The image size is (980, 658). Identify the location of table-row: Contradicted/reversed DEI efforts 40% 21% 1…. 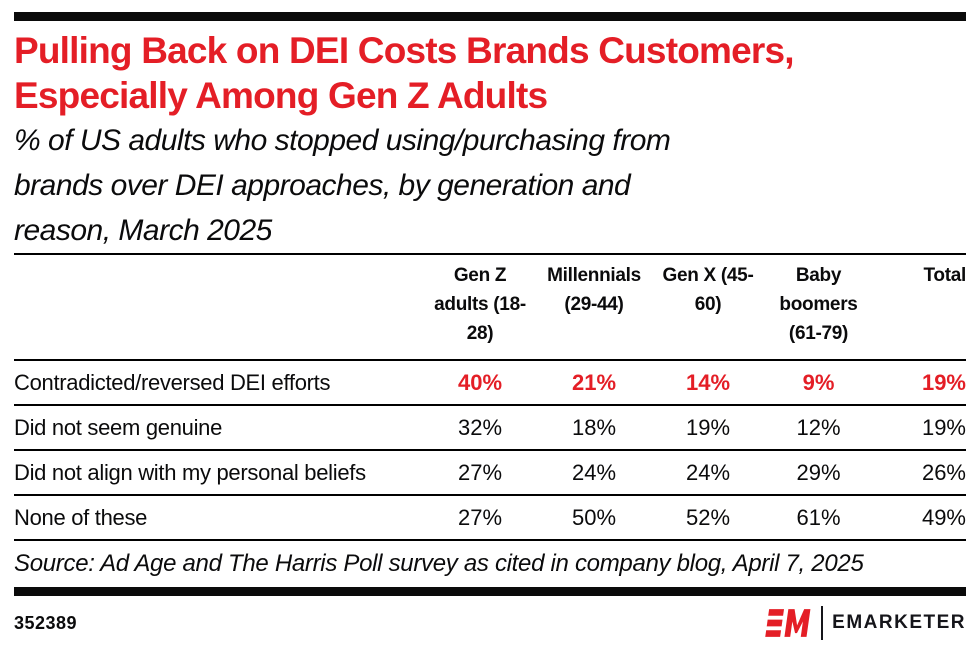
(490, 383).